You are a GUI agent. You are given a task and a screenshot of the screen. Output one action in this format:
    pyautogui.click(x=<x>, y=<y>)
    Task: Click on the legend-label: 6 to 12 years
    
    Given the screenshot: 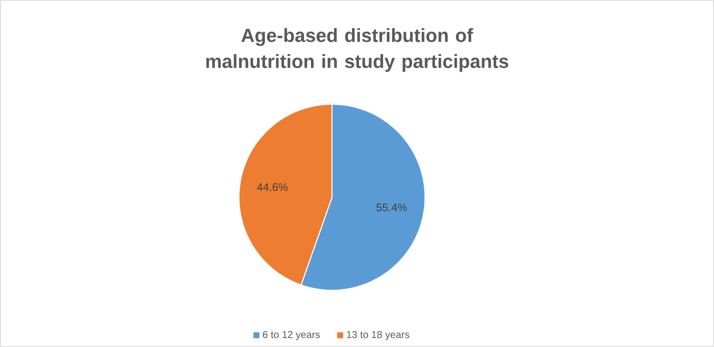 What is the action you would take?
    pyautogui.click(x=291, y=335)
    